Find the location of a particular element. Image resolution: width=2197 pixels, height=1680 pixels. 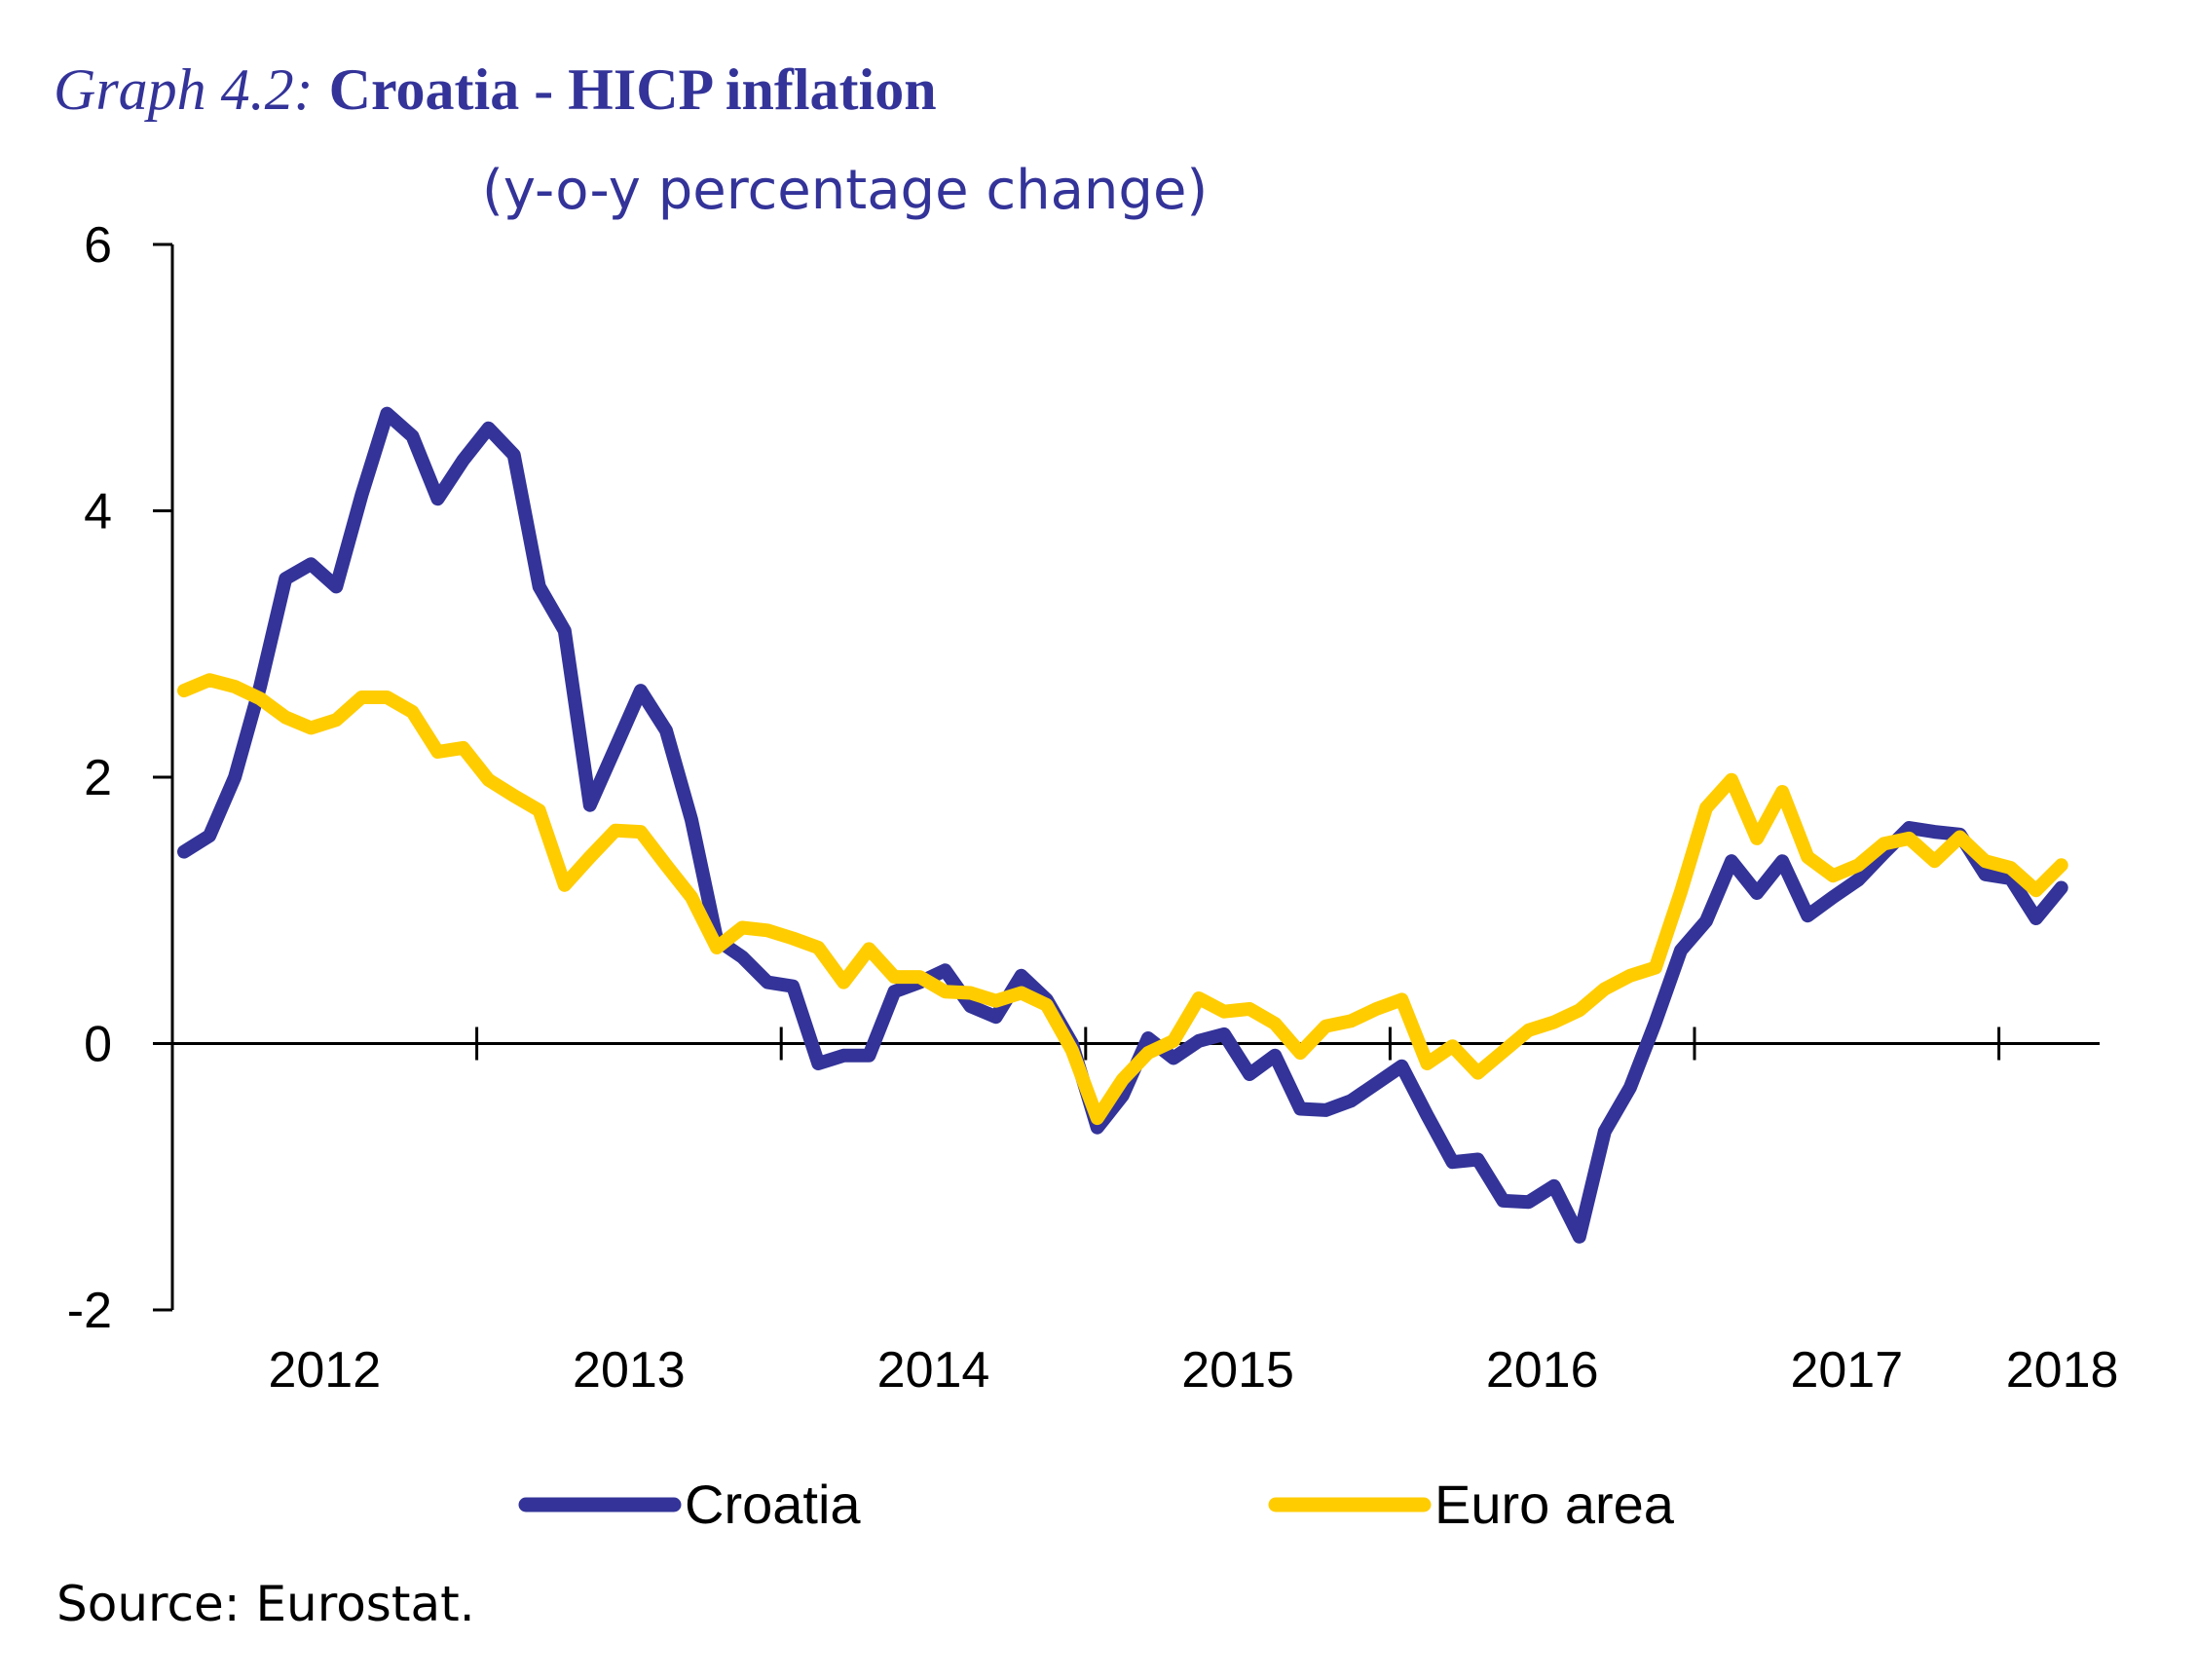

x-tick-label: 2018 is located at coordinates (2062, 1370).